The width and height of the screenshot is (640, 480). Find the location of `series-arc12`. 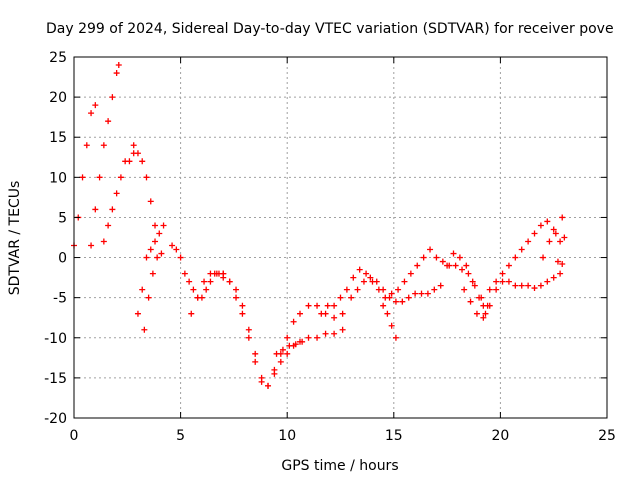

series-arc12 is located at coordinates (418, 283).